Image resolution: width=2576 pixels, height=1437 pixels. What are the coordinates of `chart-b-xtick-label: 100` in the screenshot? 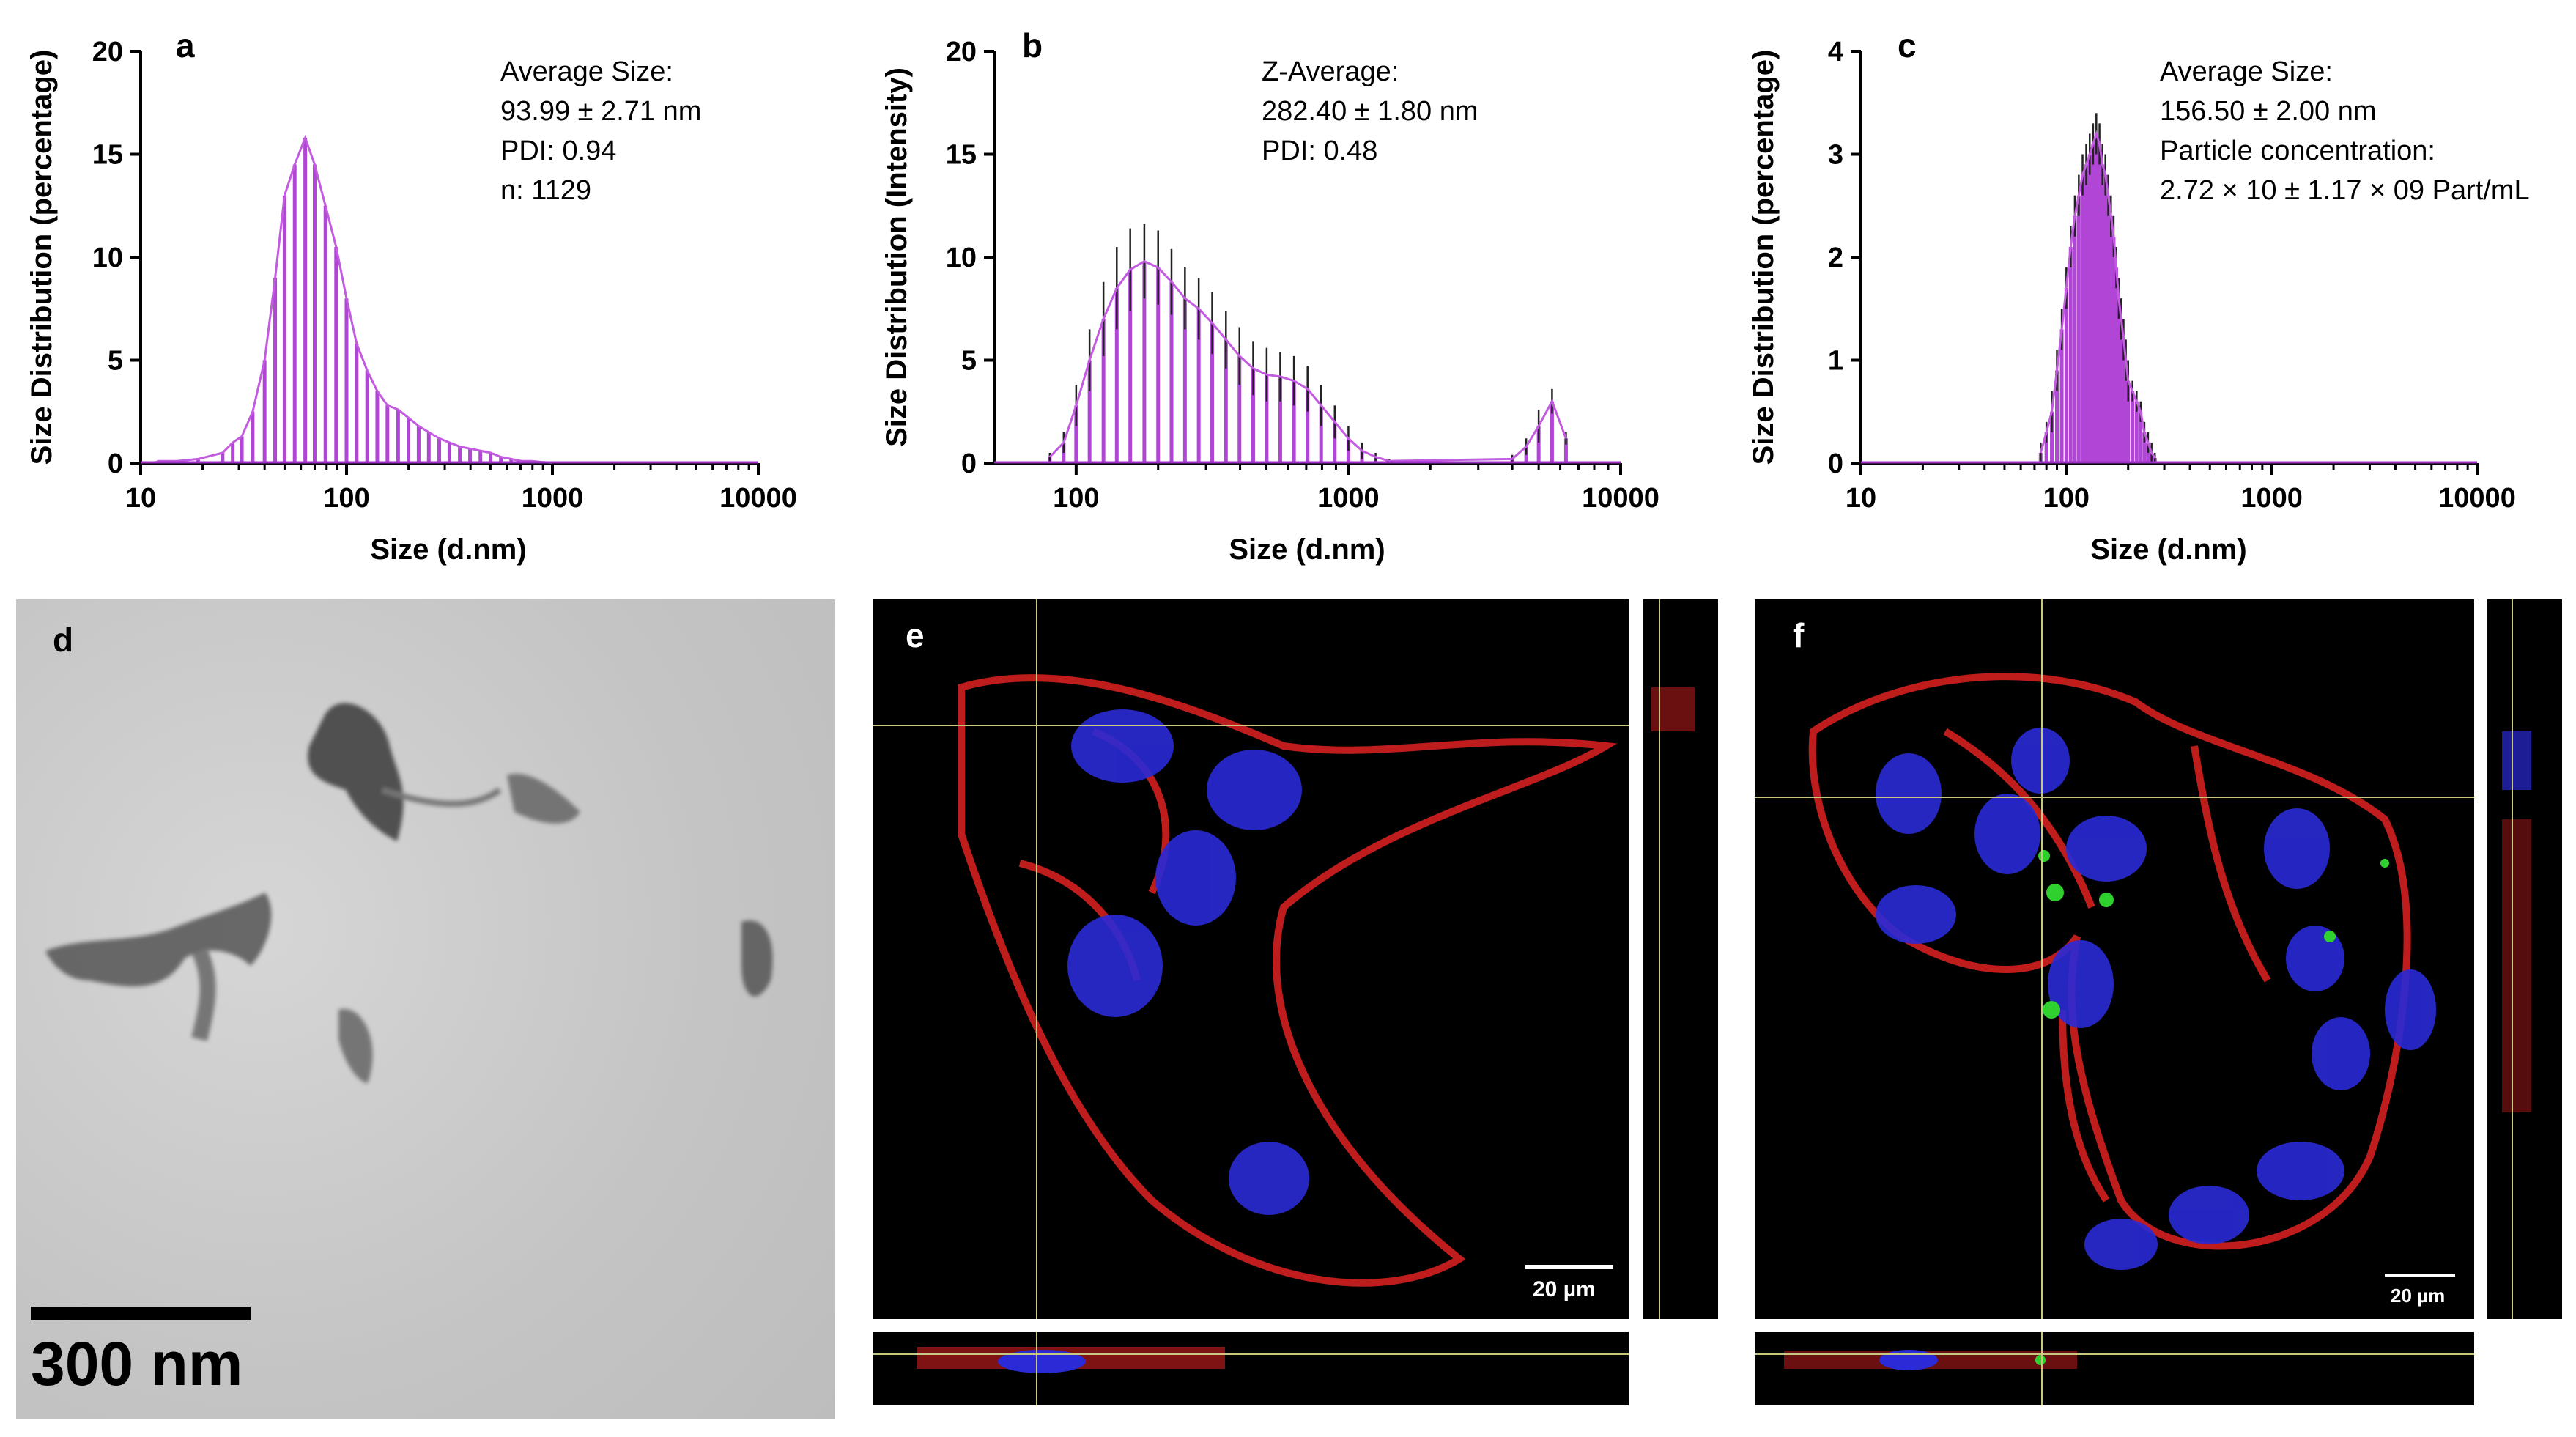 It's located at (1076, 498).